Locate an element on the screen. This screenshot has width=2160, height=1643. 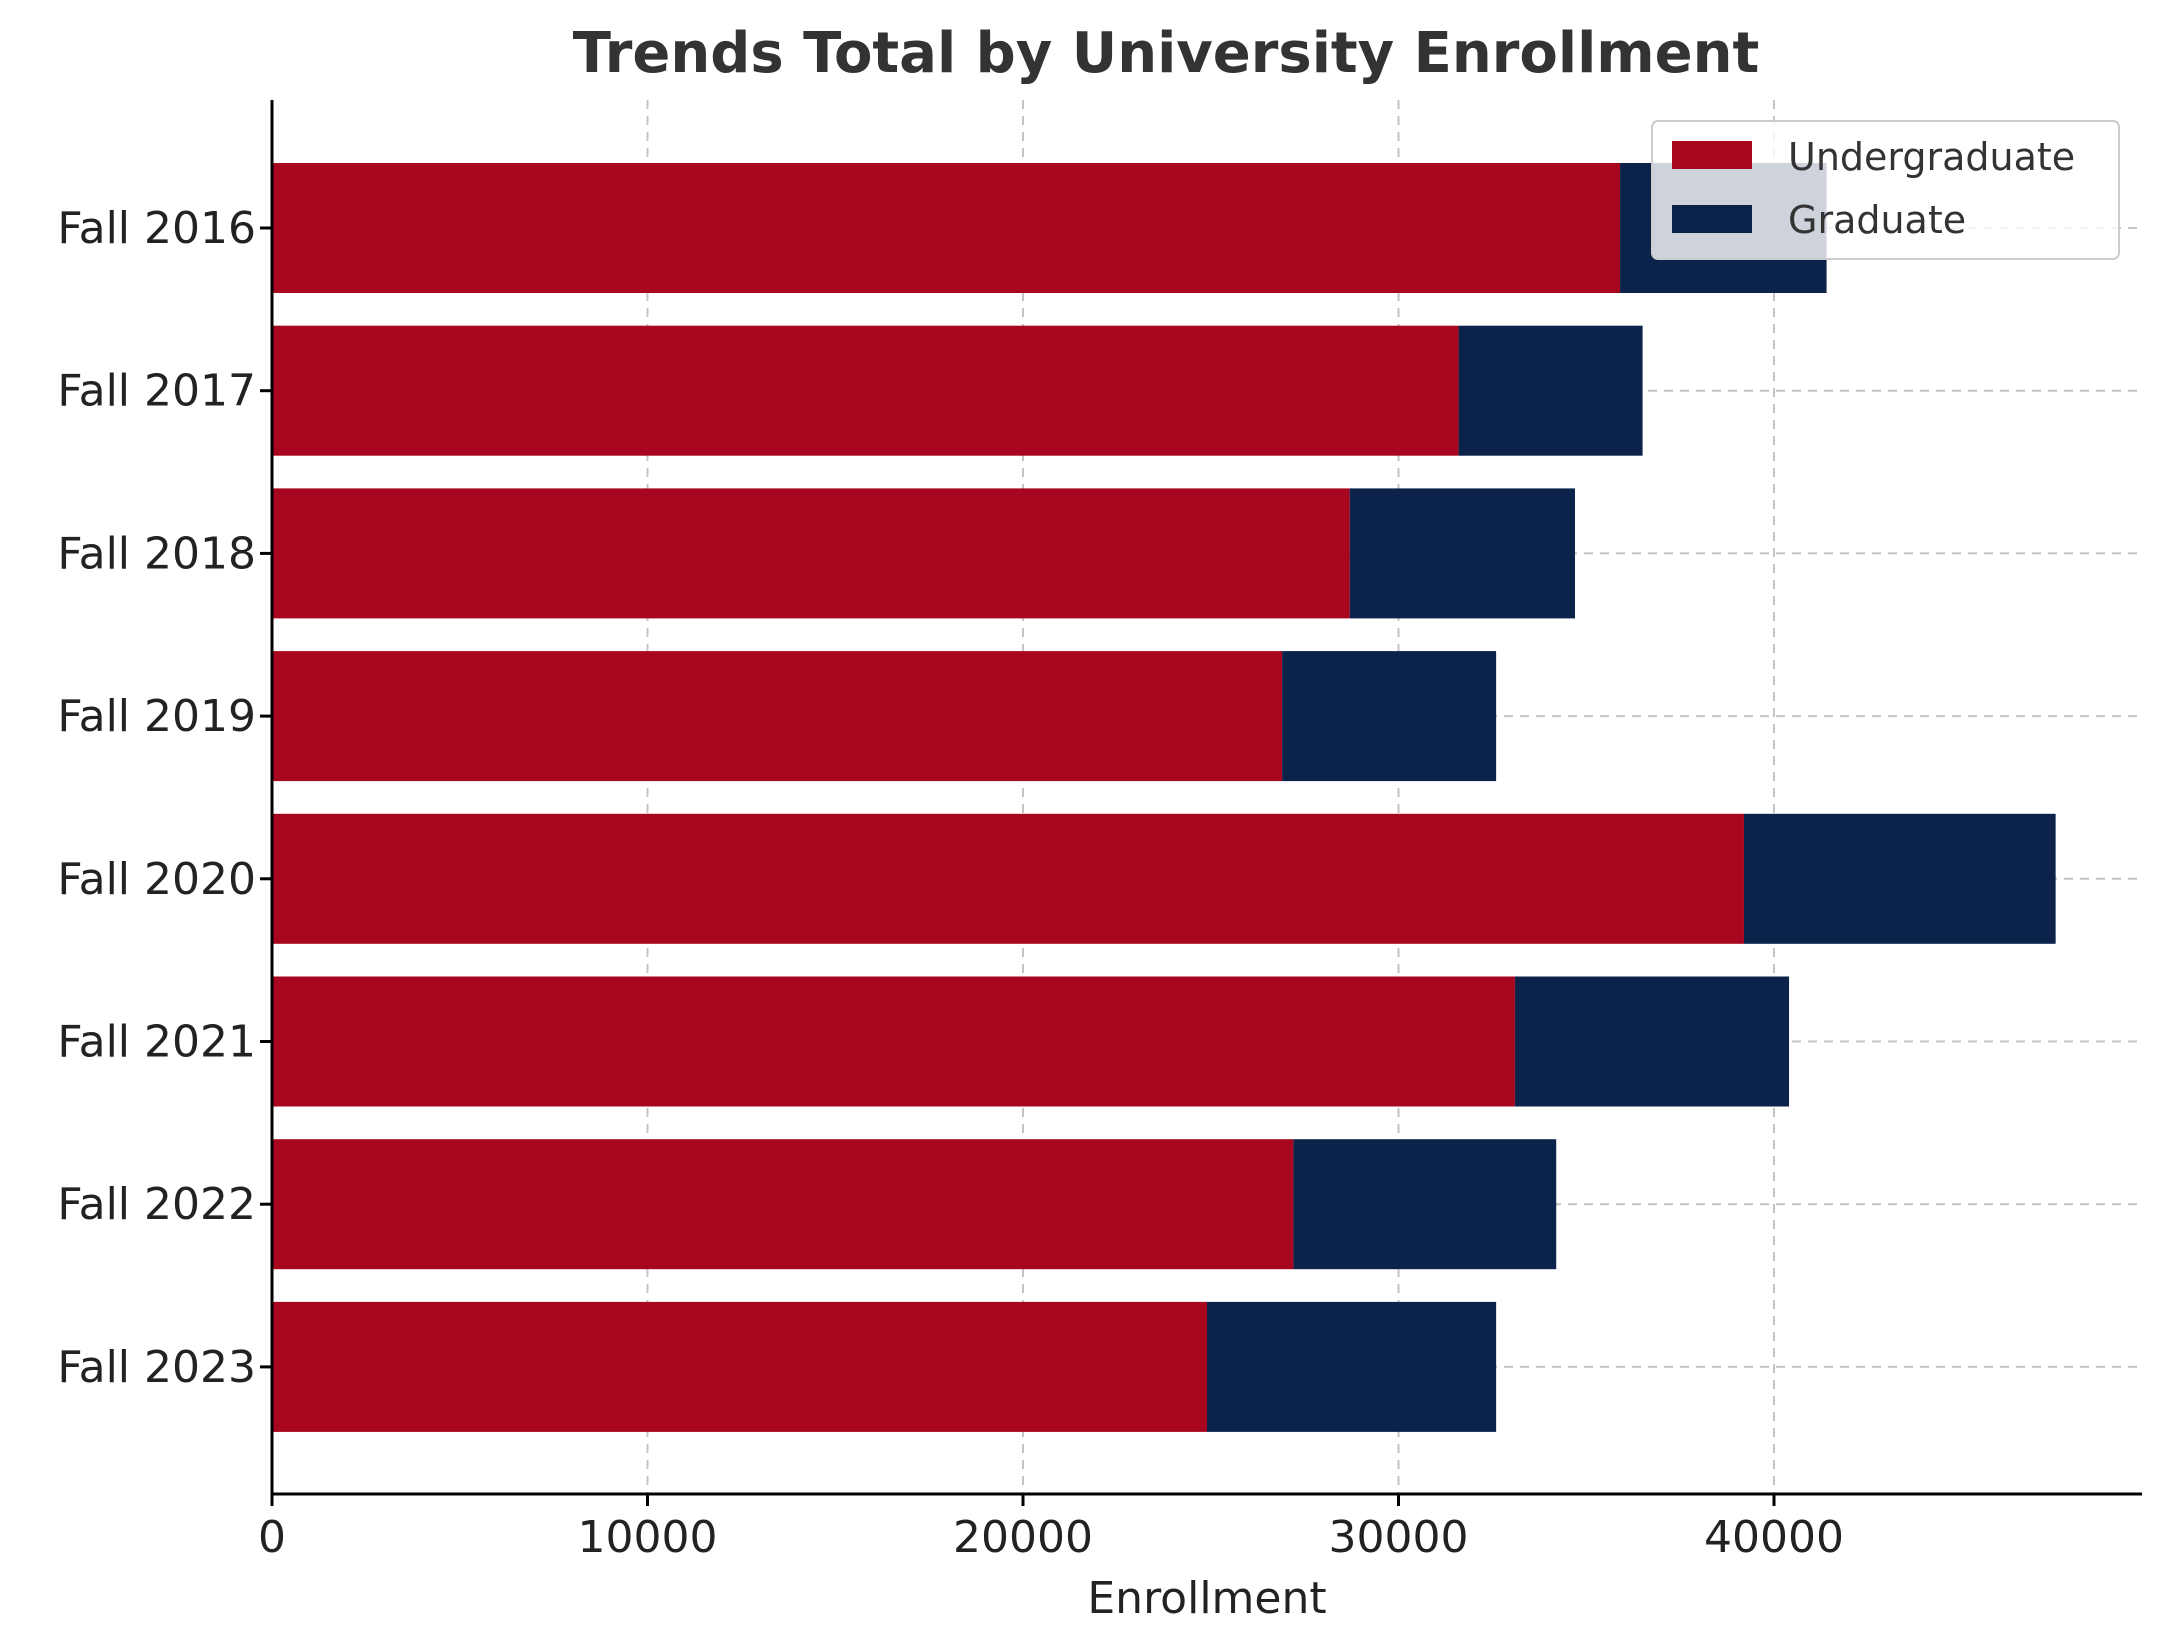
bar-undergraduate-fall-2019 is located at coordinates (777, 716).